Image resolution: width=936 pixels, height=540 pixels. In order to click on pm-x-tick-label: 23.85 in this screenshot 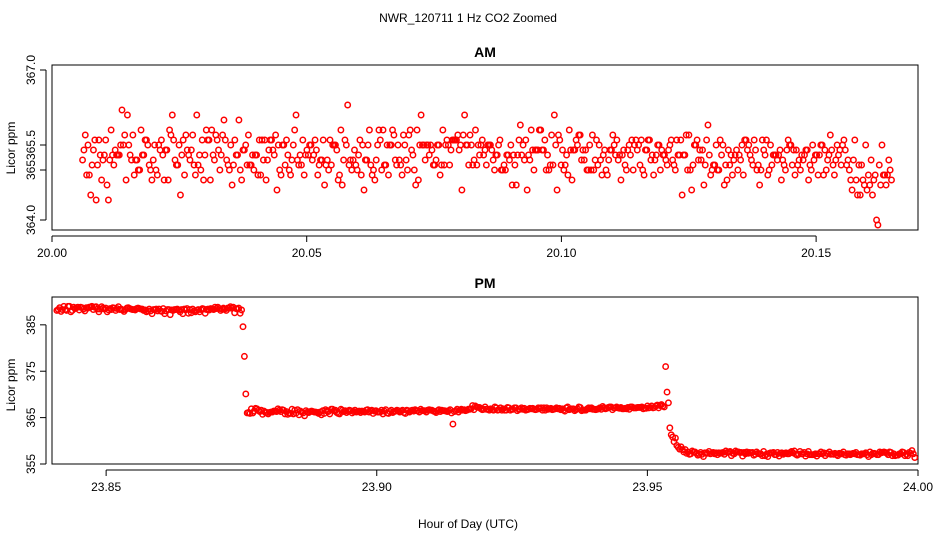, I will do `click(106, 487)`.